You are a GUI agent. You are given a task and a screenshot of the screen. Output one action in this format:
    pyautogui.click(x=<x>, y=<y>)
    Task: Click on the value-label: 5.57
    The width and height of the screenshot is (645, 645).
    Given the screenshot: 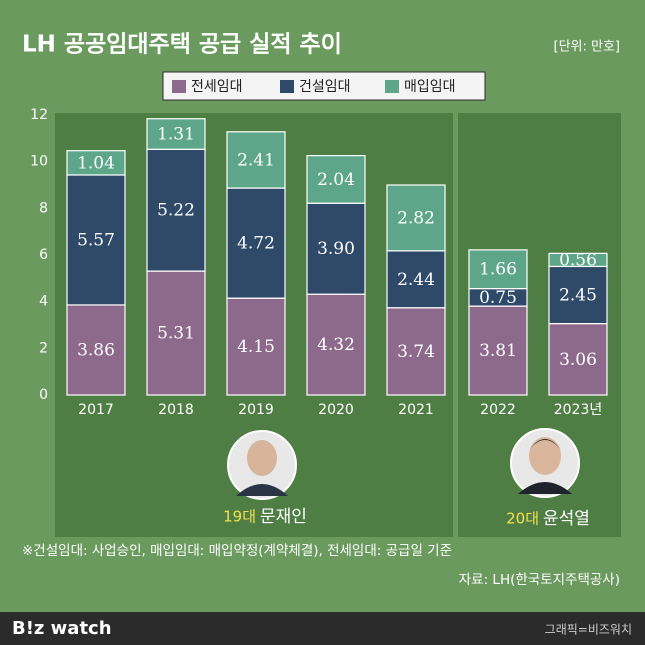 What is the action you would take?
    pyautogui.click(x=96, y=240)
    